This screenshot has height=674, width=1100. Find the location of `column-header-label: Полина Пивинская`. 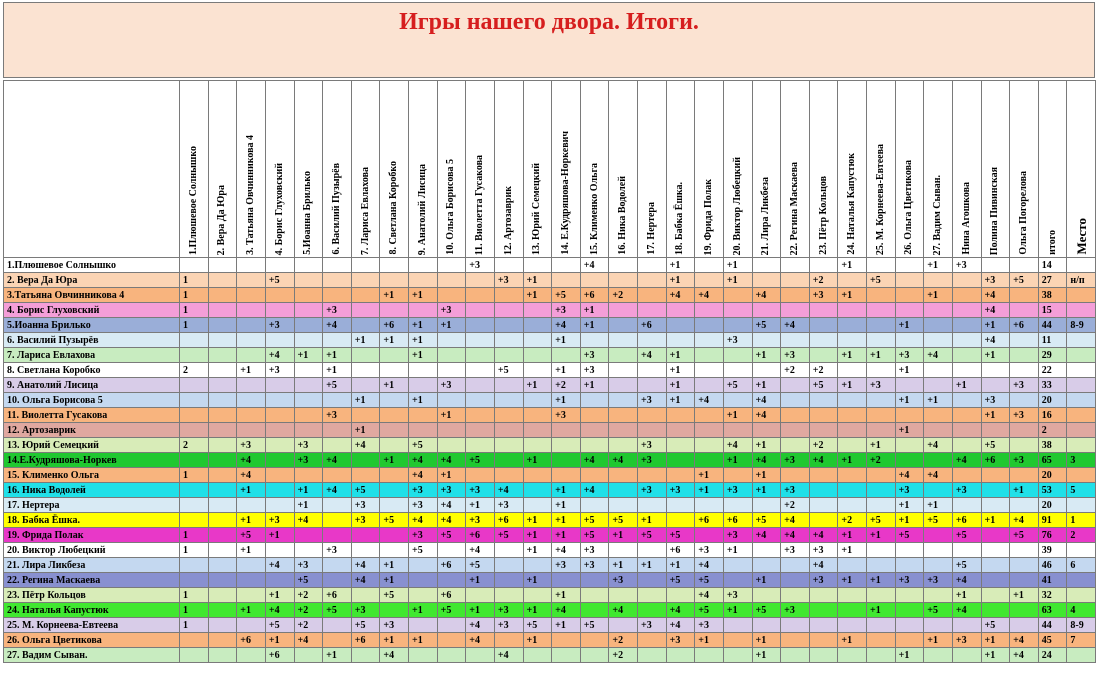

column-header-label: Полина Пивинская is located at coordinates (995, 210).